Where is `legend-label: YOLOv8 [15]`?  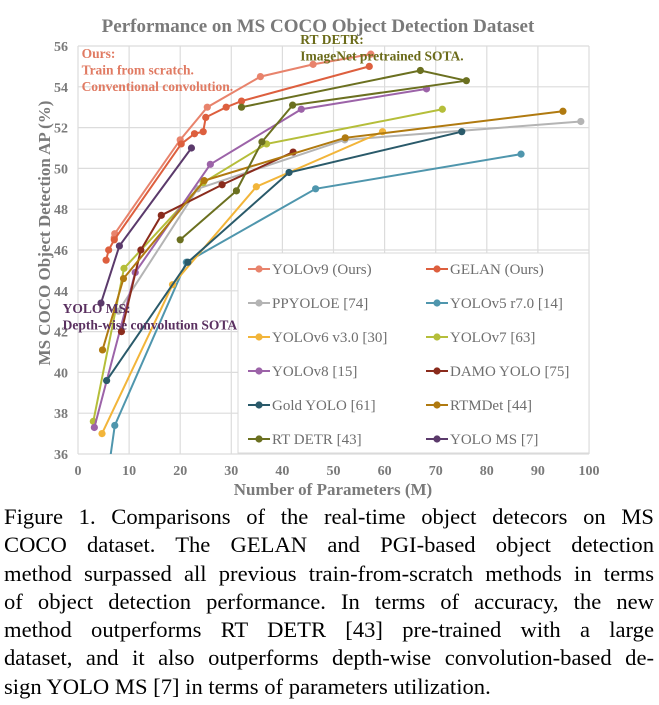 legend-label: YOLOv8 [15] is located at coordinates (314, 372).